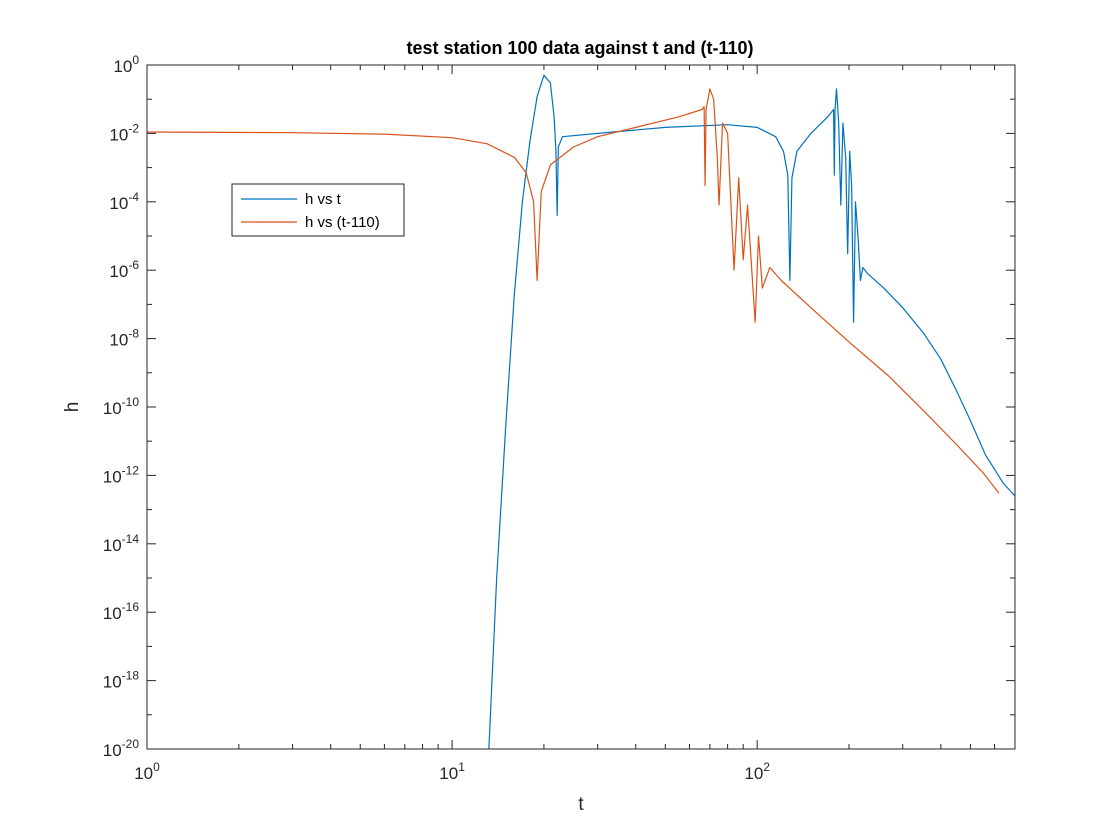 This screenshot has height=840, width=1120. Describe the element at coordinates (147, 771) in the screenshot. I see `x-tick-label: 10⁰` at that location.